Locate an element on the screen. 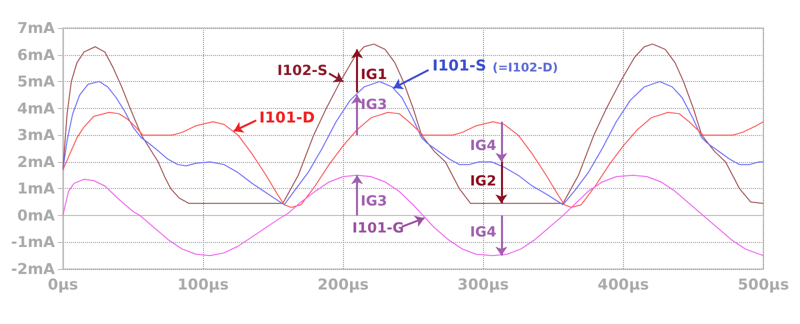 The width and height of the screenshot is (800, 324). annotation: I101-S is located at coordinates (459, 65).